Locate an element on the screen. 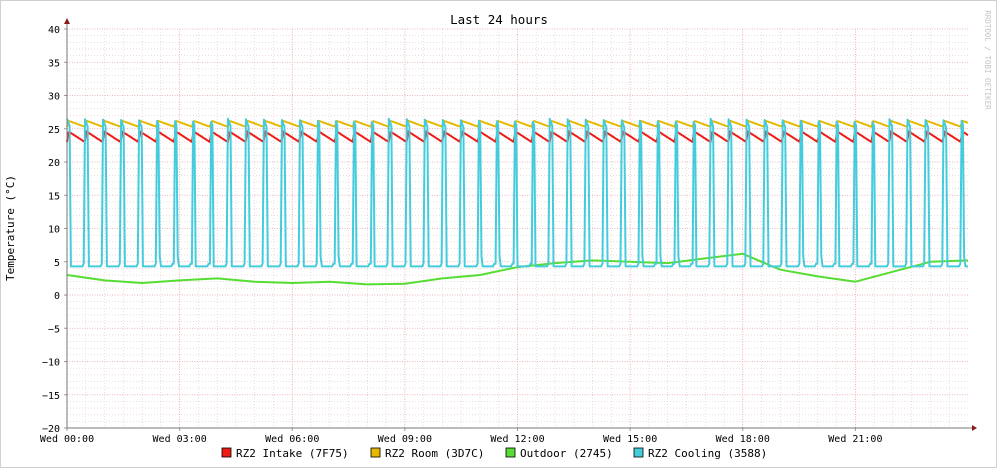 The width and height of the screenshot is (997, 468). x-tick-label: Wed 03:00 is located at coordinates (180, 439).